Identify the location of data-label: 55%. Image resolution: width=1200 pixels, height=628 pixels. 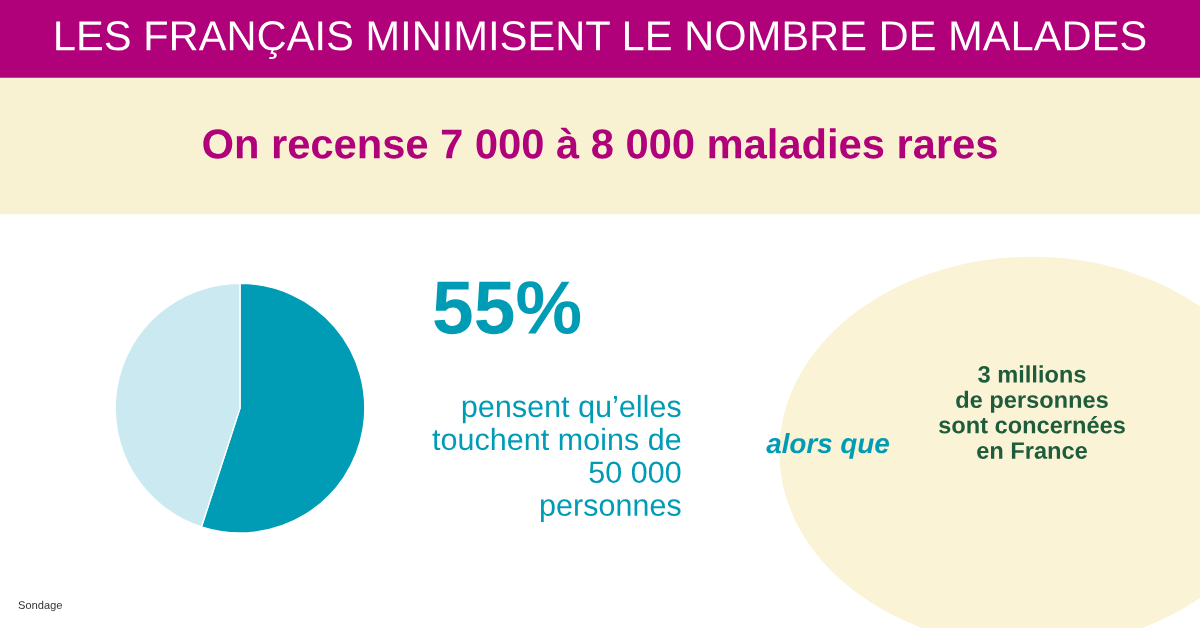
(507, 308).